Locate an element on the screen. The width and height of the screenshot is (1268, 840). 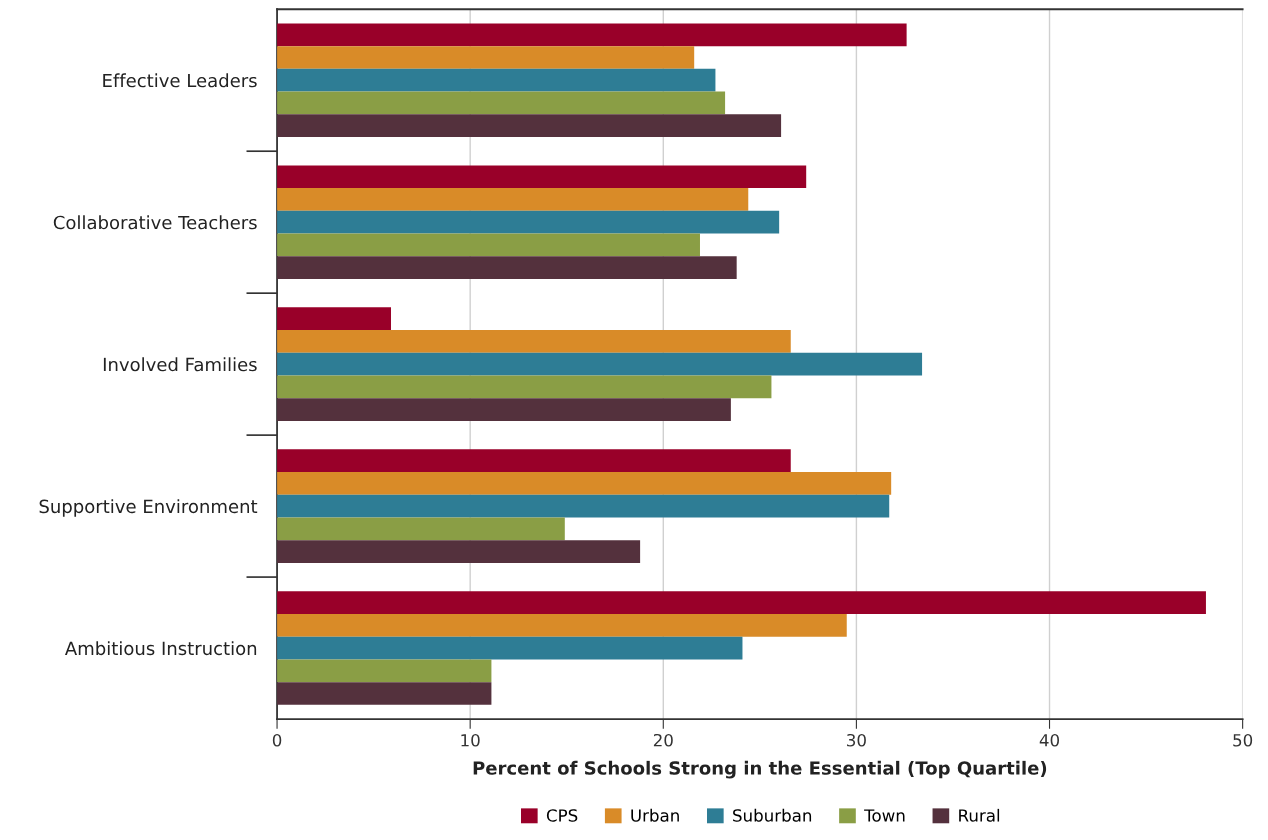
y-tick-label: Ambitious Instruction is located at coordinates (160, 648).